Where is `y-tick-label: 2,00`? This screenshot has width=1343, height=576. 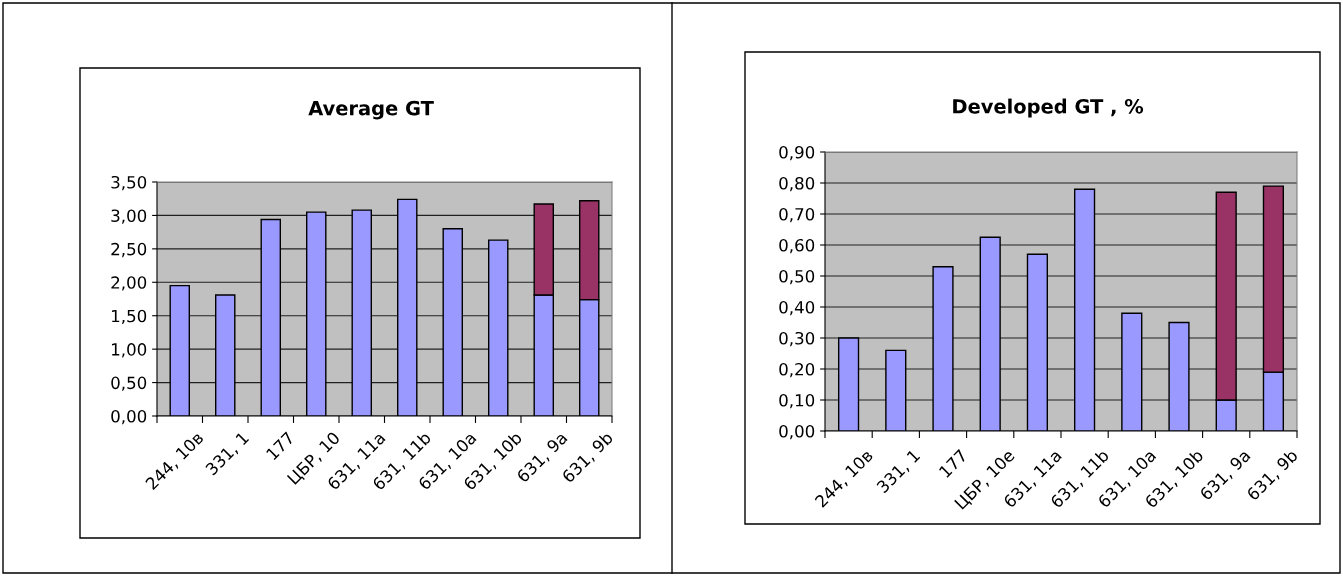 y-tick-label: 2,00 is located at coordinates (129, 283).